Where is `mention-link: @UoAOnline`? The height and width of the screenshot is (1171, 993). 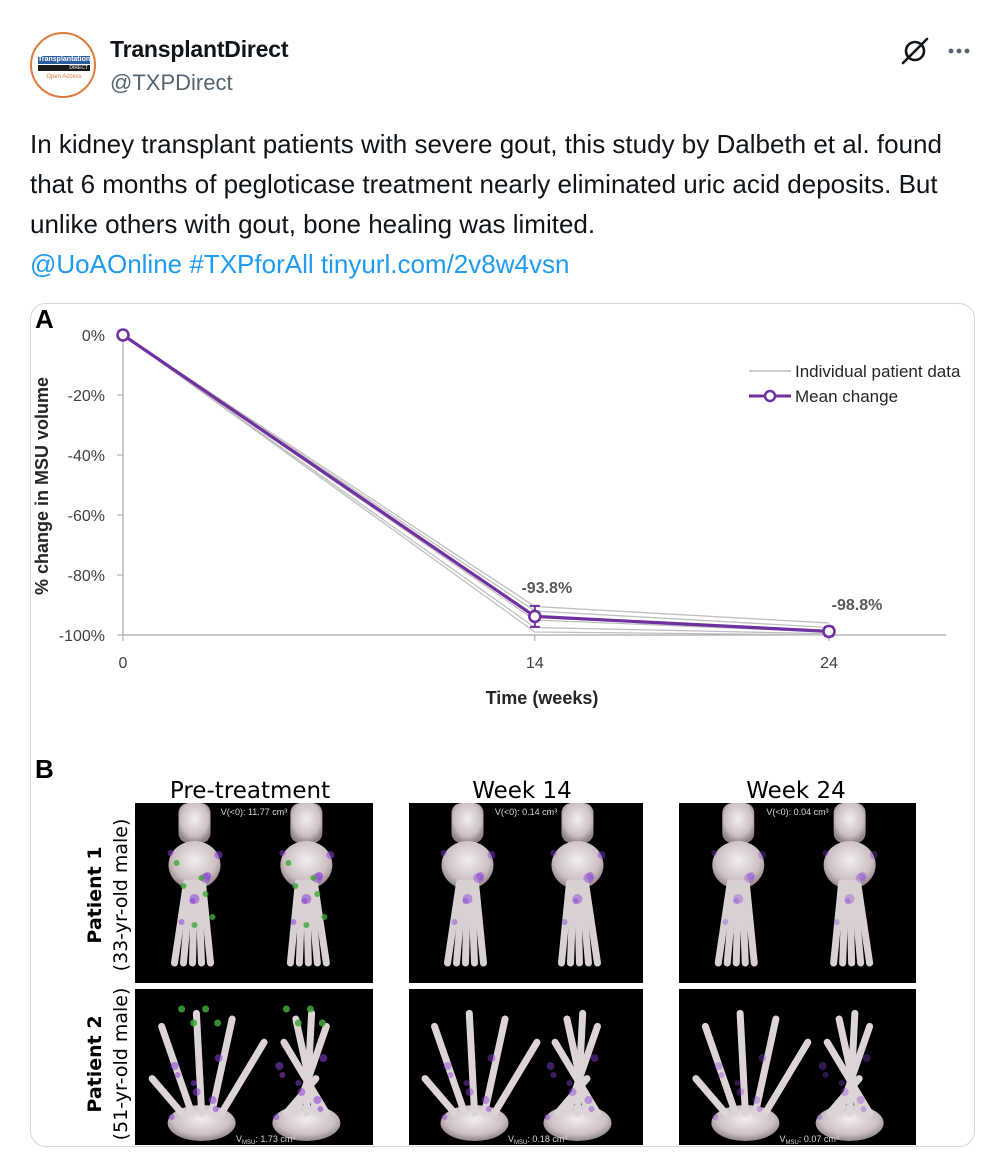
mention-link: @UoAOnline is located at coordinates (106, 264).